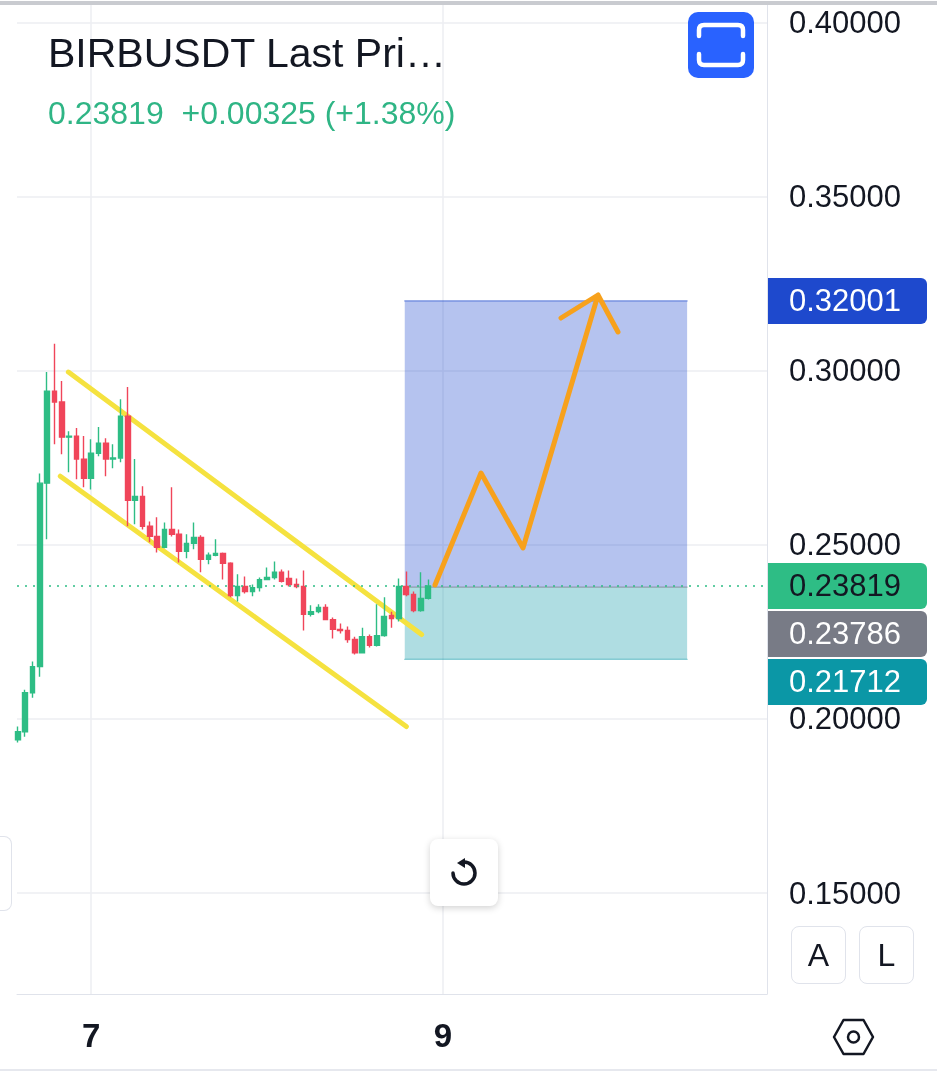  I want to click on y-tick-label: 0.25000, so click(845, 545).